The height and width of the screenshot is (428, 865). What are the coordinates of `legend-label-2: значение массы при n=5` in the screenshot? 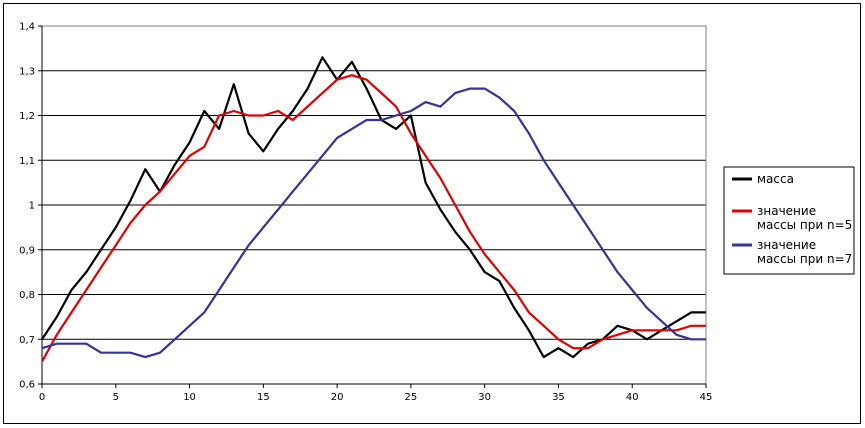 It's located at (804, 218).